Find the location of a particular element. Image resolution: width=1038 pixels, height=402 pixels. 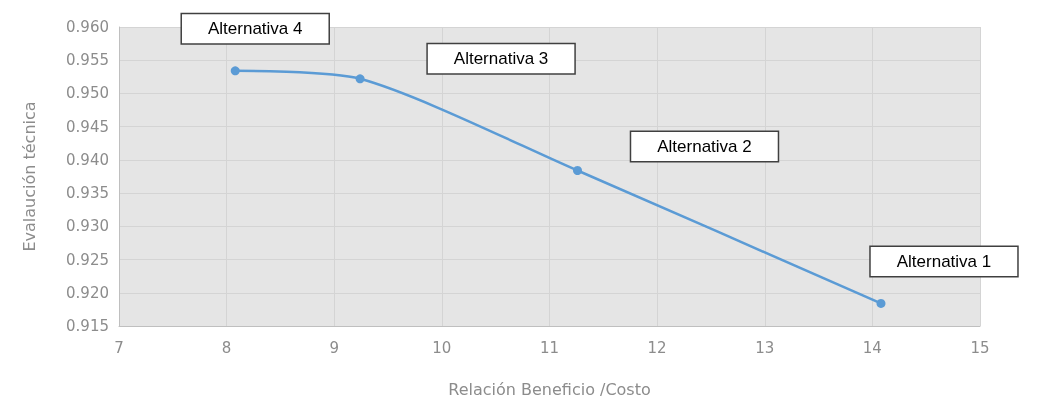

x-tick-label: 12 is located at coordinates (657, 347).